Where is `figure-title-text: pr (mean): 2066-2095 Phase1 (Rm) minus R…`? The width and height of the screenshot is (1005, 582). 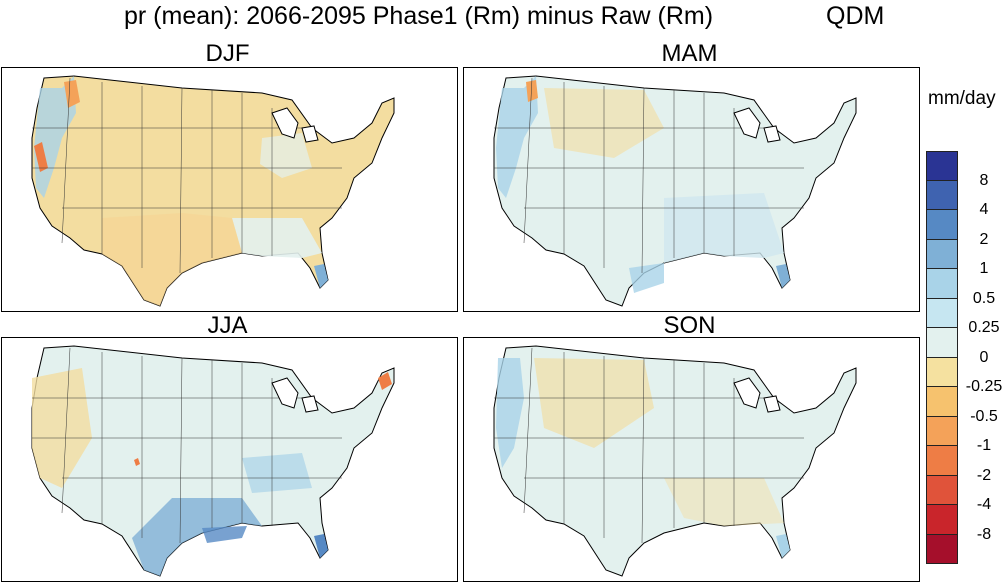
figure-title-text: pr (mean): 2066-2095 Phase1 (Rm) minus R… is located at coordinates (419, 16).